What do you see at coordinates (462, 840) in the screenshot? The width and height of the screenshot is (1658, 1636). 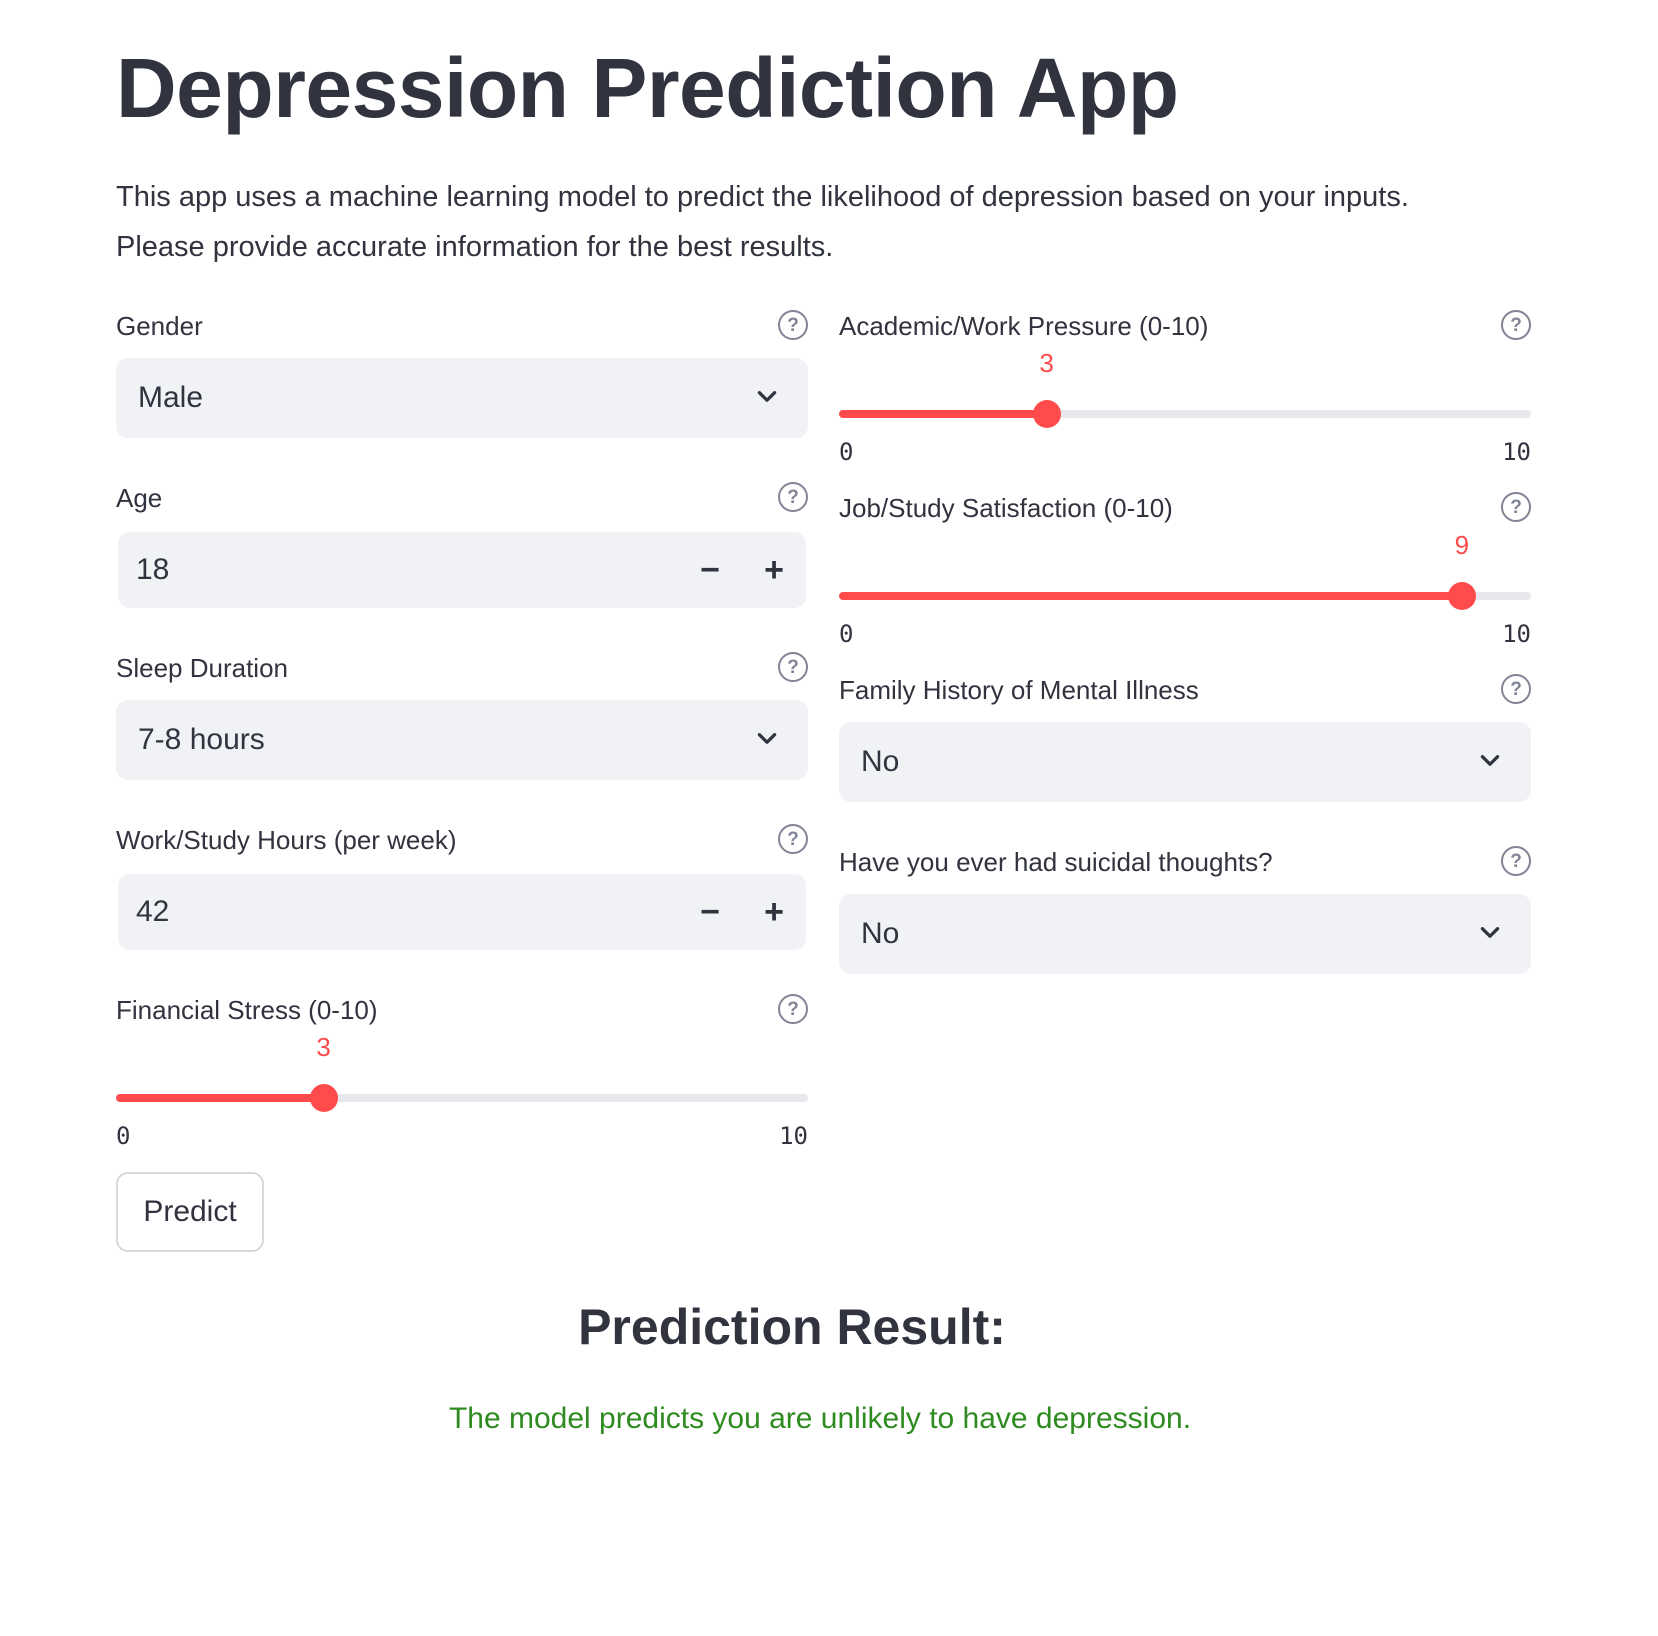 I see `work-hours-label-row: Work/Study Hours (per week) ?` at bounding box center [462, 840].